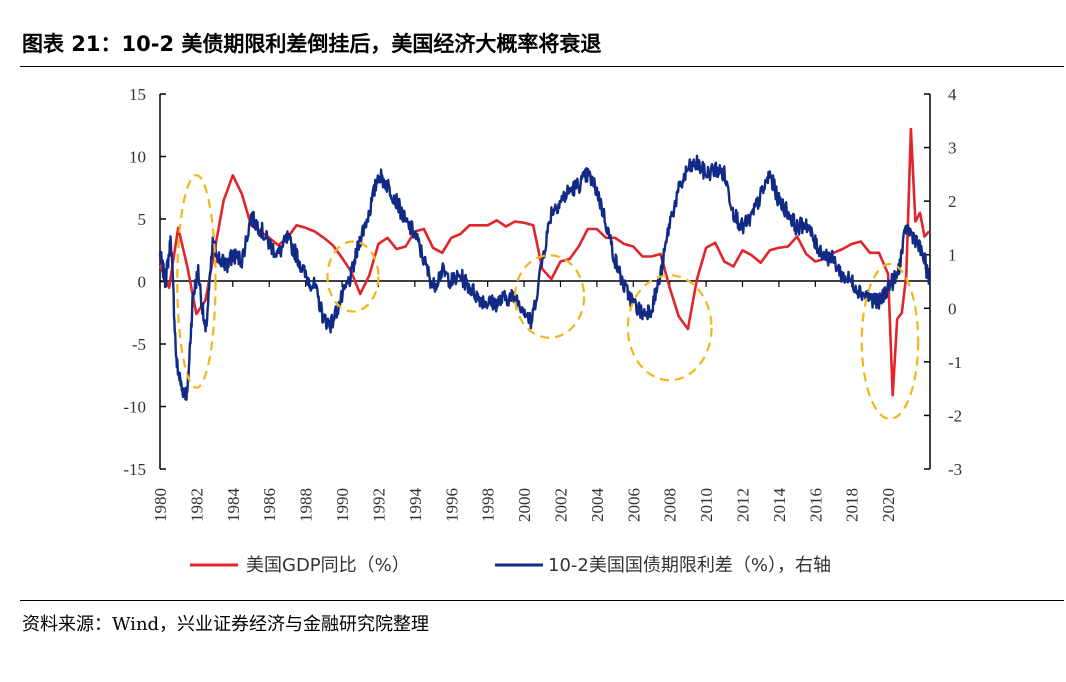 This screenshot has height=682, width=1066. What do you see at coordinates (137, 94) in the screenshot?
I see `left-tick-label: 15` at bounding box center [137, 94].